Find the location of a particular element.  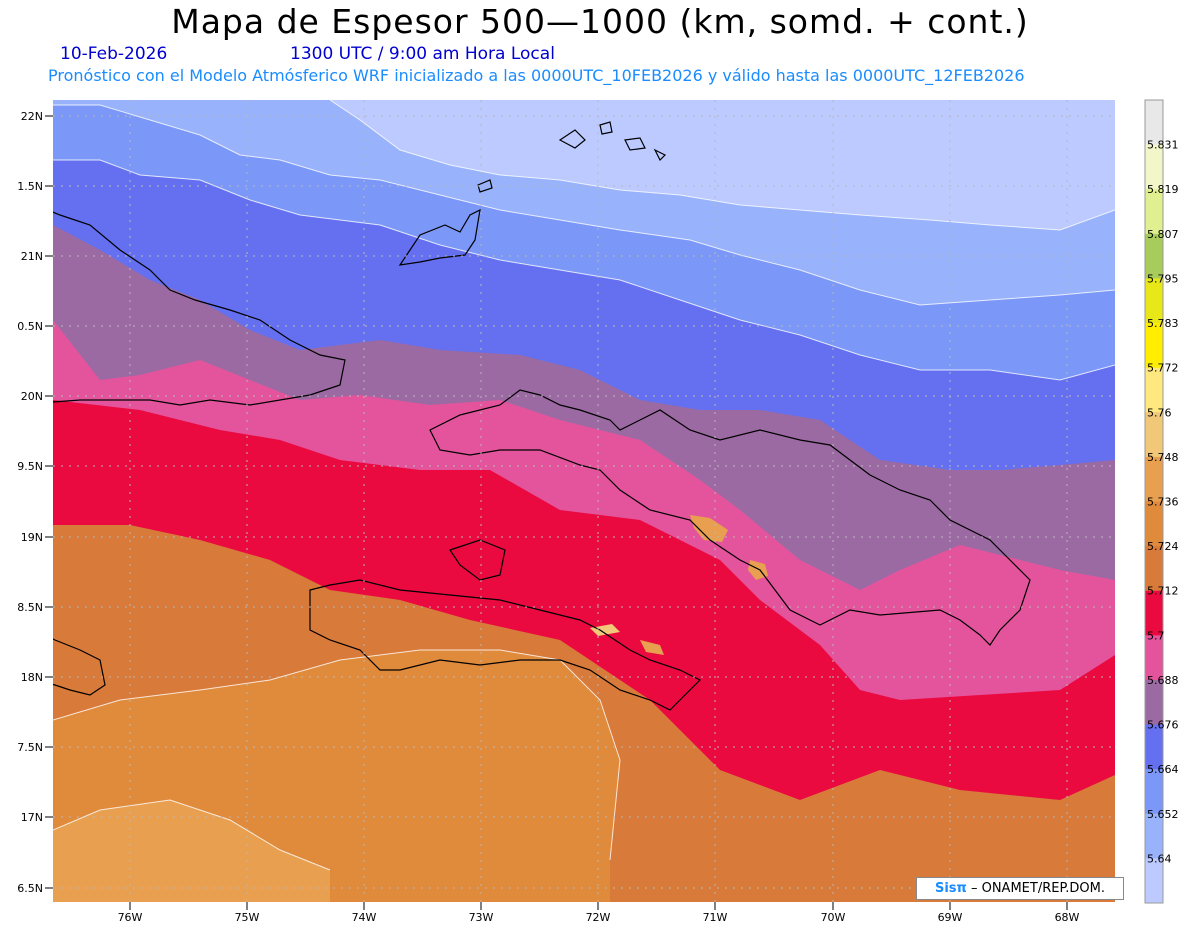

lat-label: 20N is located at coordinates (32, 396).